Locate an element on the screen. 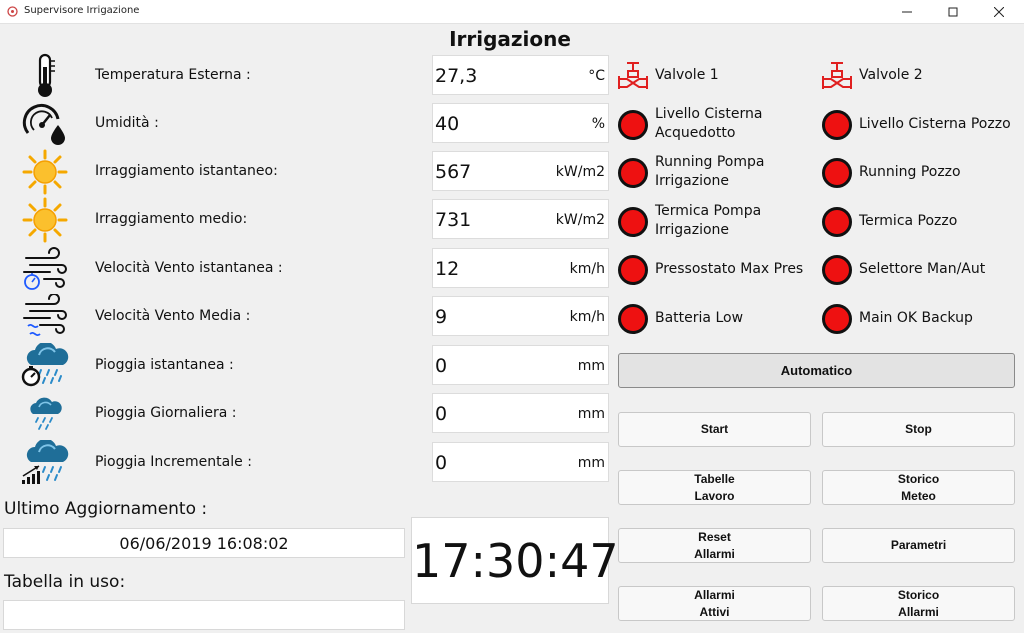  maximize-icon is located at coordinates (953, 12).